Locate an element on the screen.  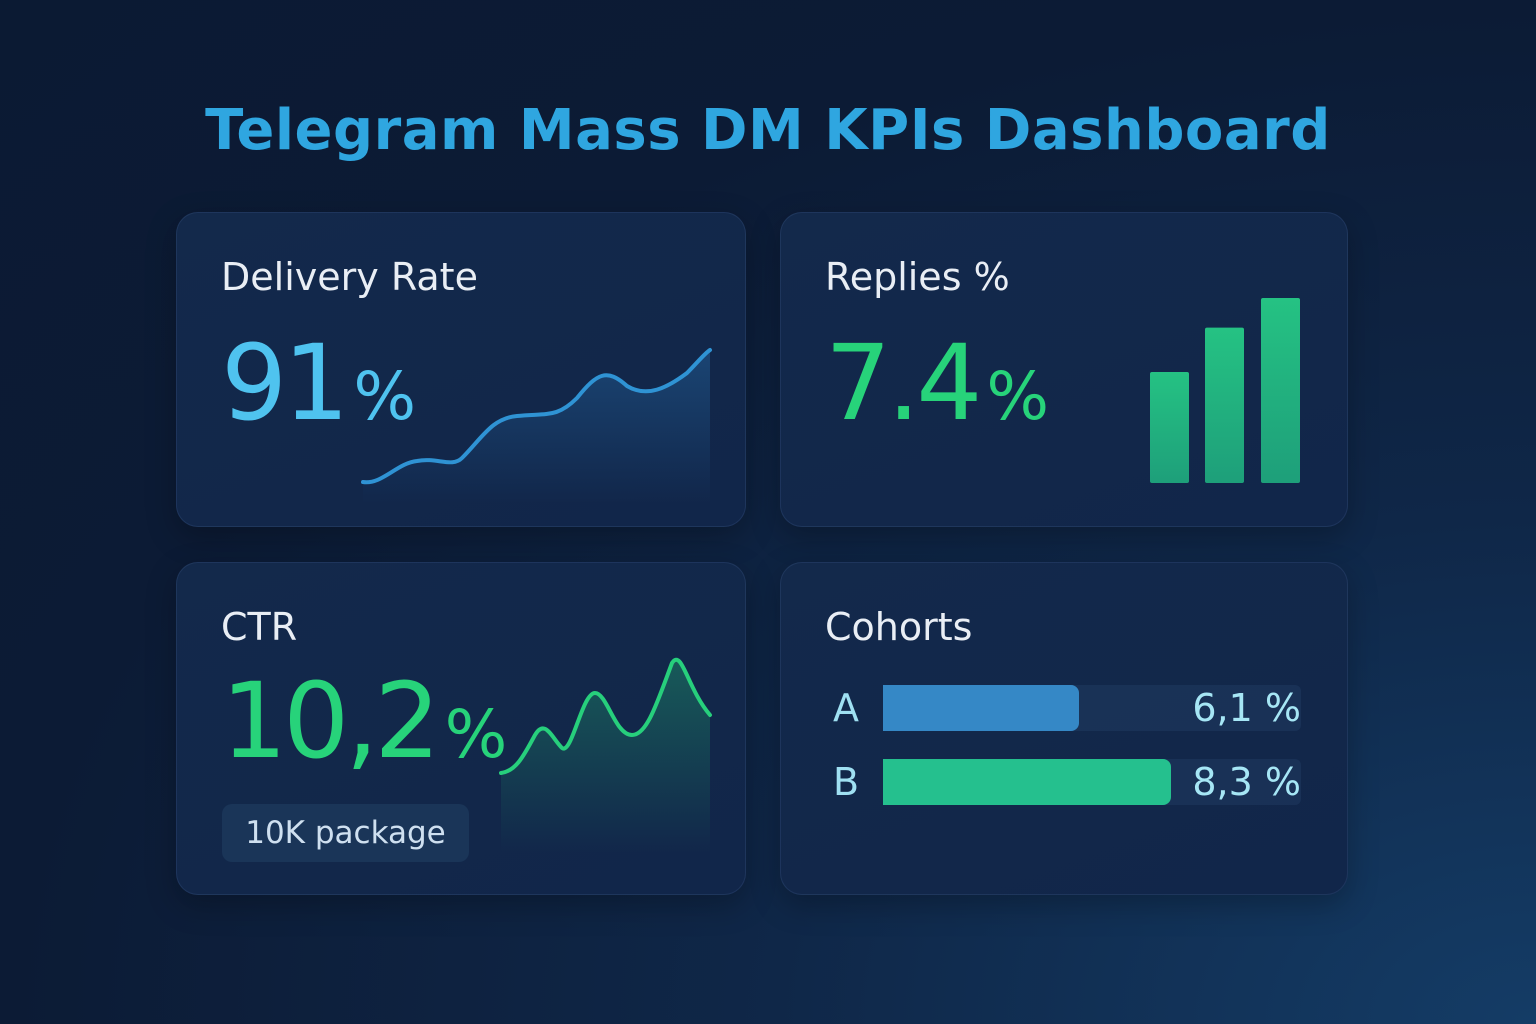
page-title: Telegram Mass DM KPIs Dashboard is located at coordinates (768, 130).